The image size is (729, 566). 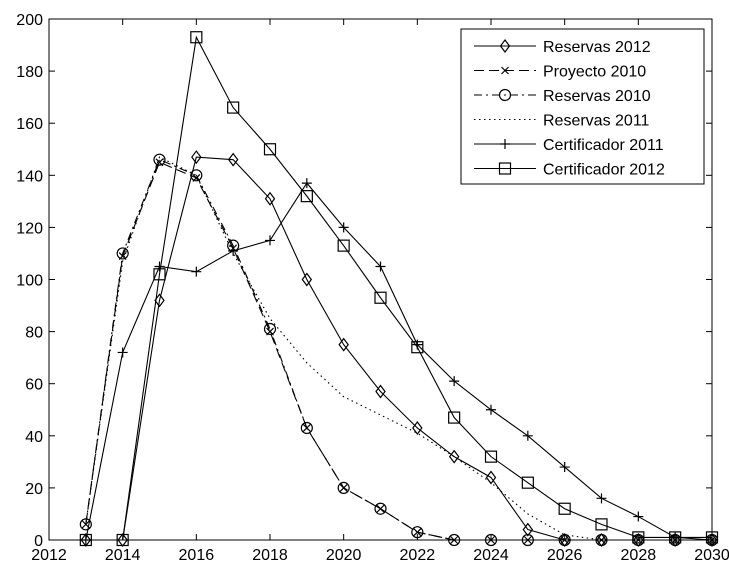 I want to click on legend-entry-3: Reservas 2011, so click(x=562, y=121).